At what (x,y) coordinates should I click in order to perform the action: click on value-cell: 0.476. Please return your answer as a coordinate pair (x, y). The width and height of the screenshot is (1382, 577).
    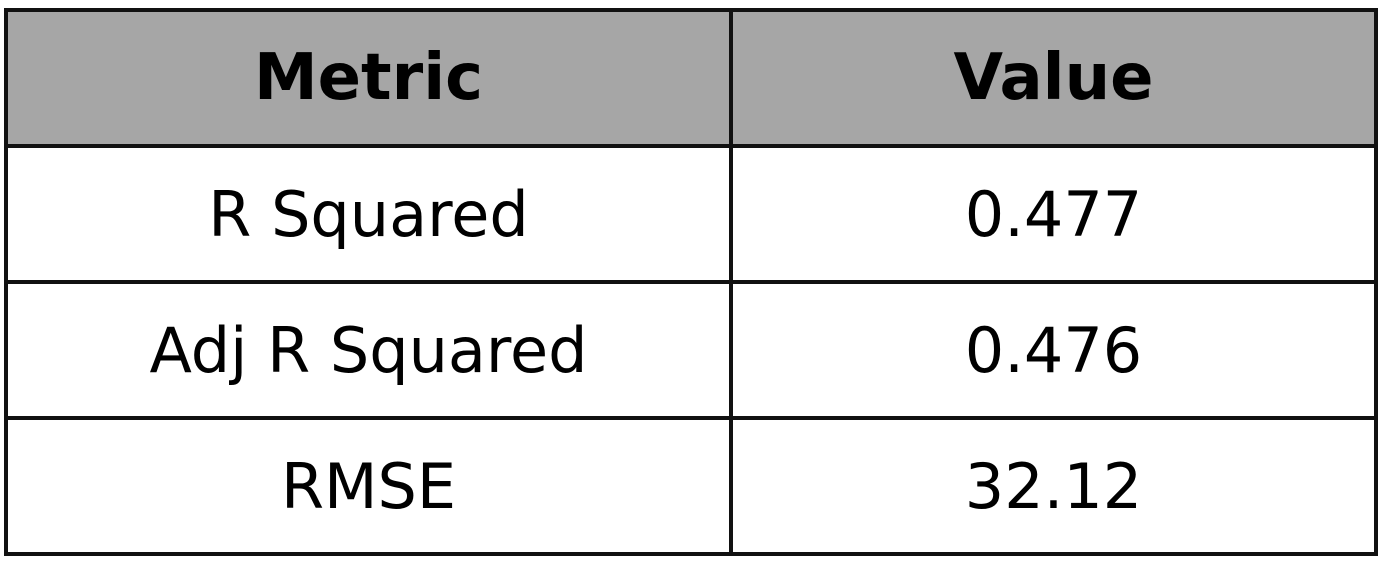
    Looking at the image, I should click on (1053, 350).